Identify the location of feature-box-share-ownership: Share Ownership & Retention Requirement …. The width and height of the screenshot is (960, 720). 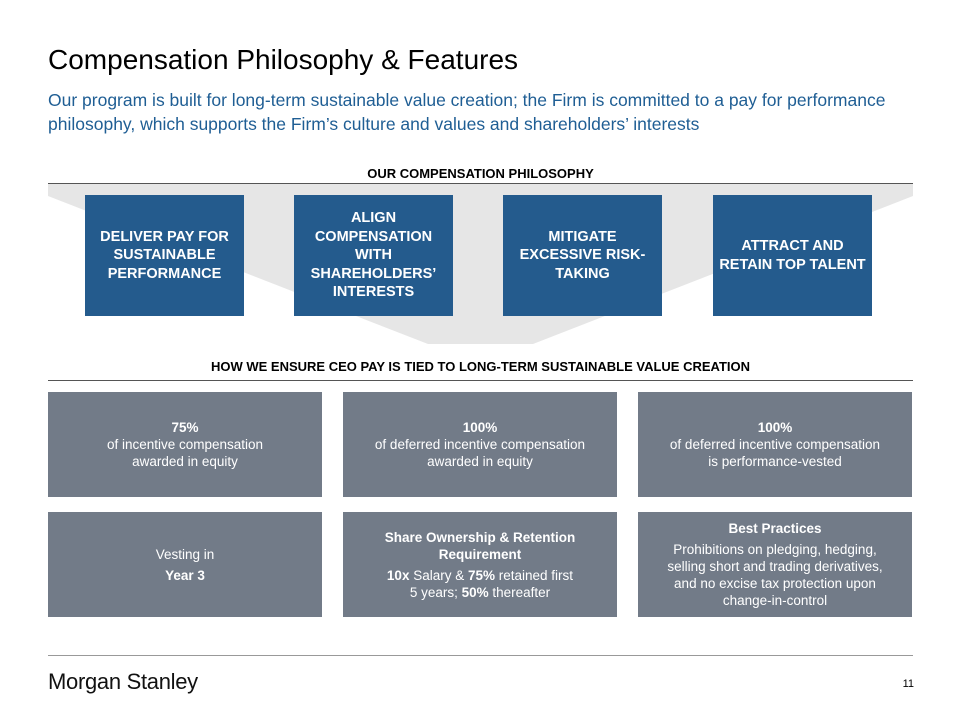
(480, 564).